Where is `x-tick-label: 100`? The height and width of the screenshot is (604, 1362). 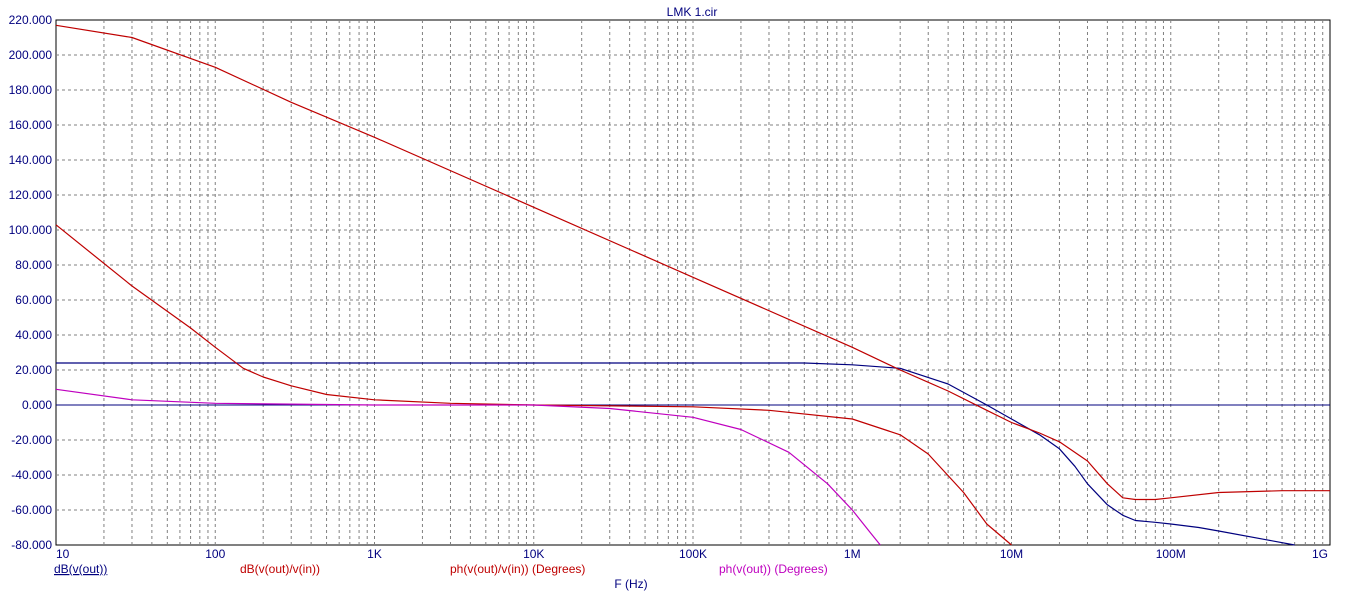
x-tick-label: 100 is located at coordinates (215, 554).